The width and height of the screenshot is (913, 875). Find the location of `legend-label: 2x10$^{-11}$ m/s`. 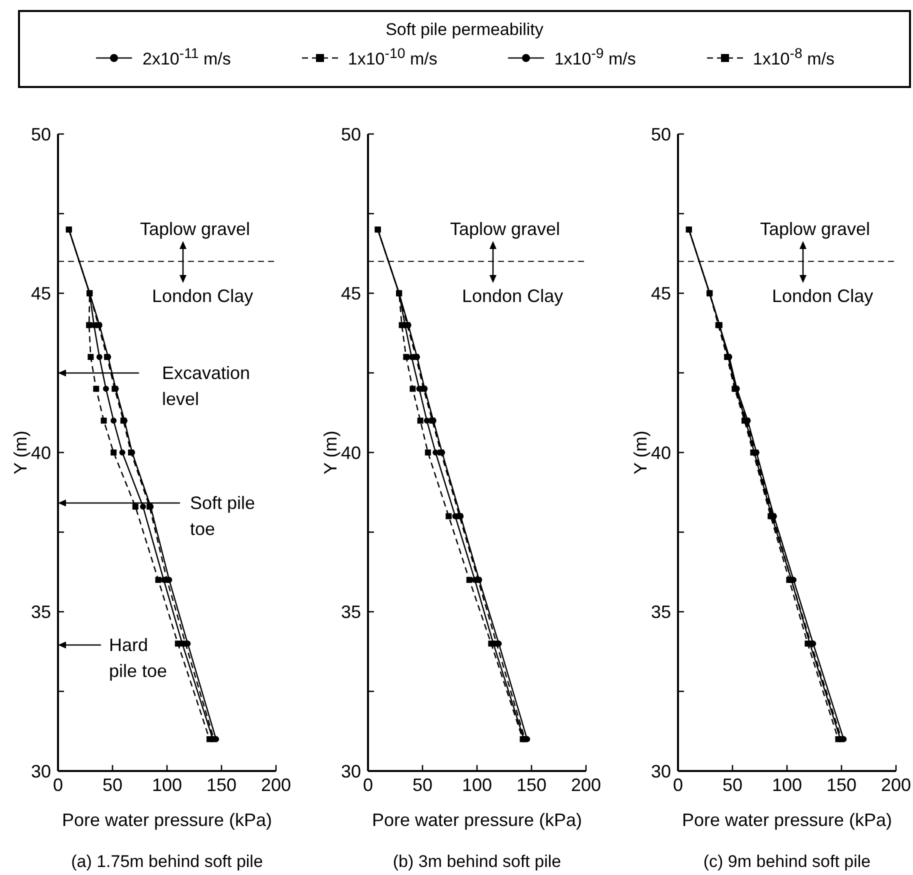

legend-label: 2x10$^{-11}$ m/s is located at coordinates (186, 58).